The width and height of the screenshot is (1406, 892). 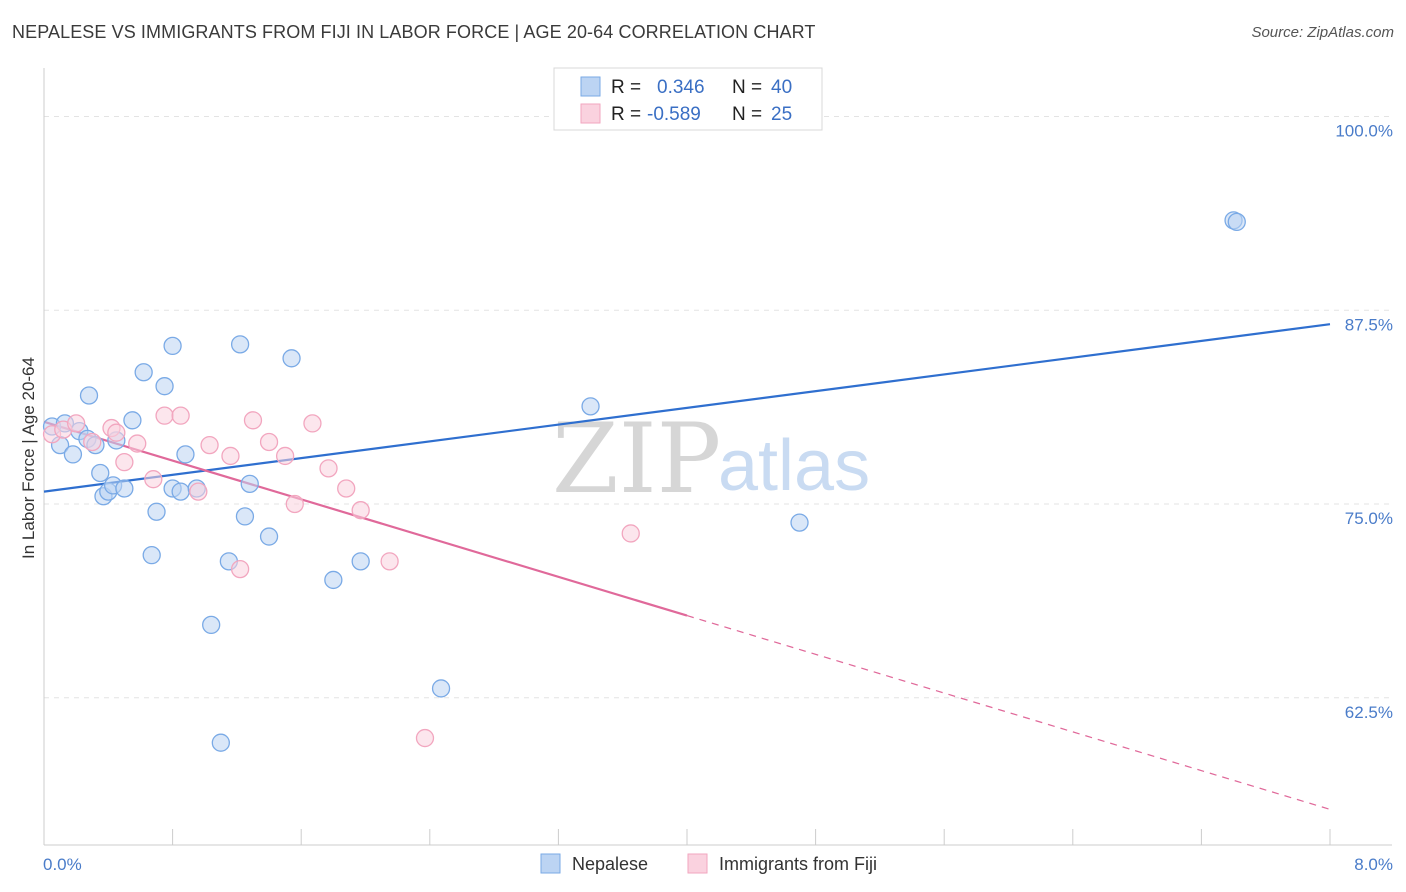 What do you see at coordinates (610, 864) in the screenshot?
I see `series-label-nepalese: Nepalese` at bounding box center [610, 864].